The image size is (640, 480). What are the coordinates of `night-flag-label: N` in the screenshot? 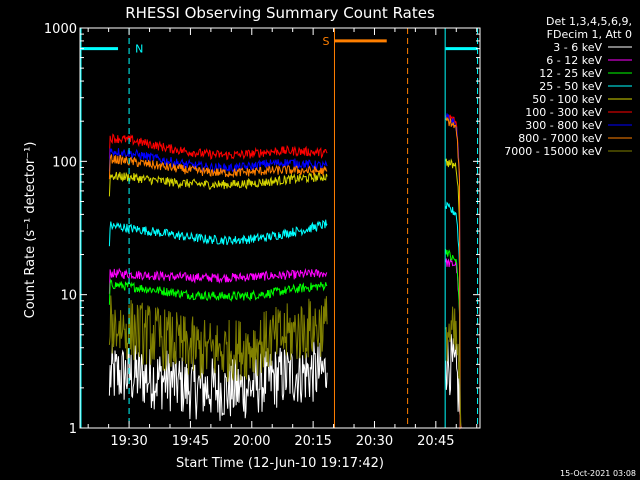 It's located at (139, 49).